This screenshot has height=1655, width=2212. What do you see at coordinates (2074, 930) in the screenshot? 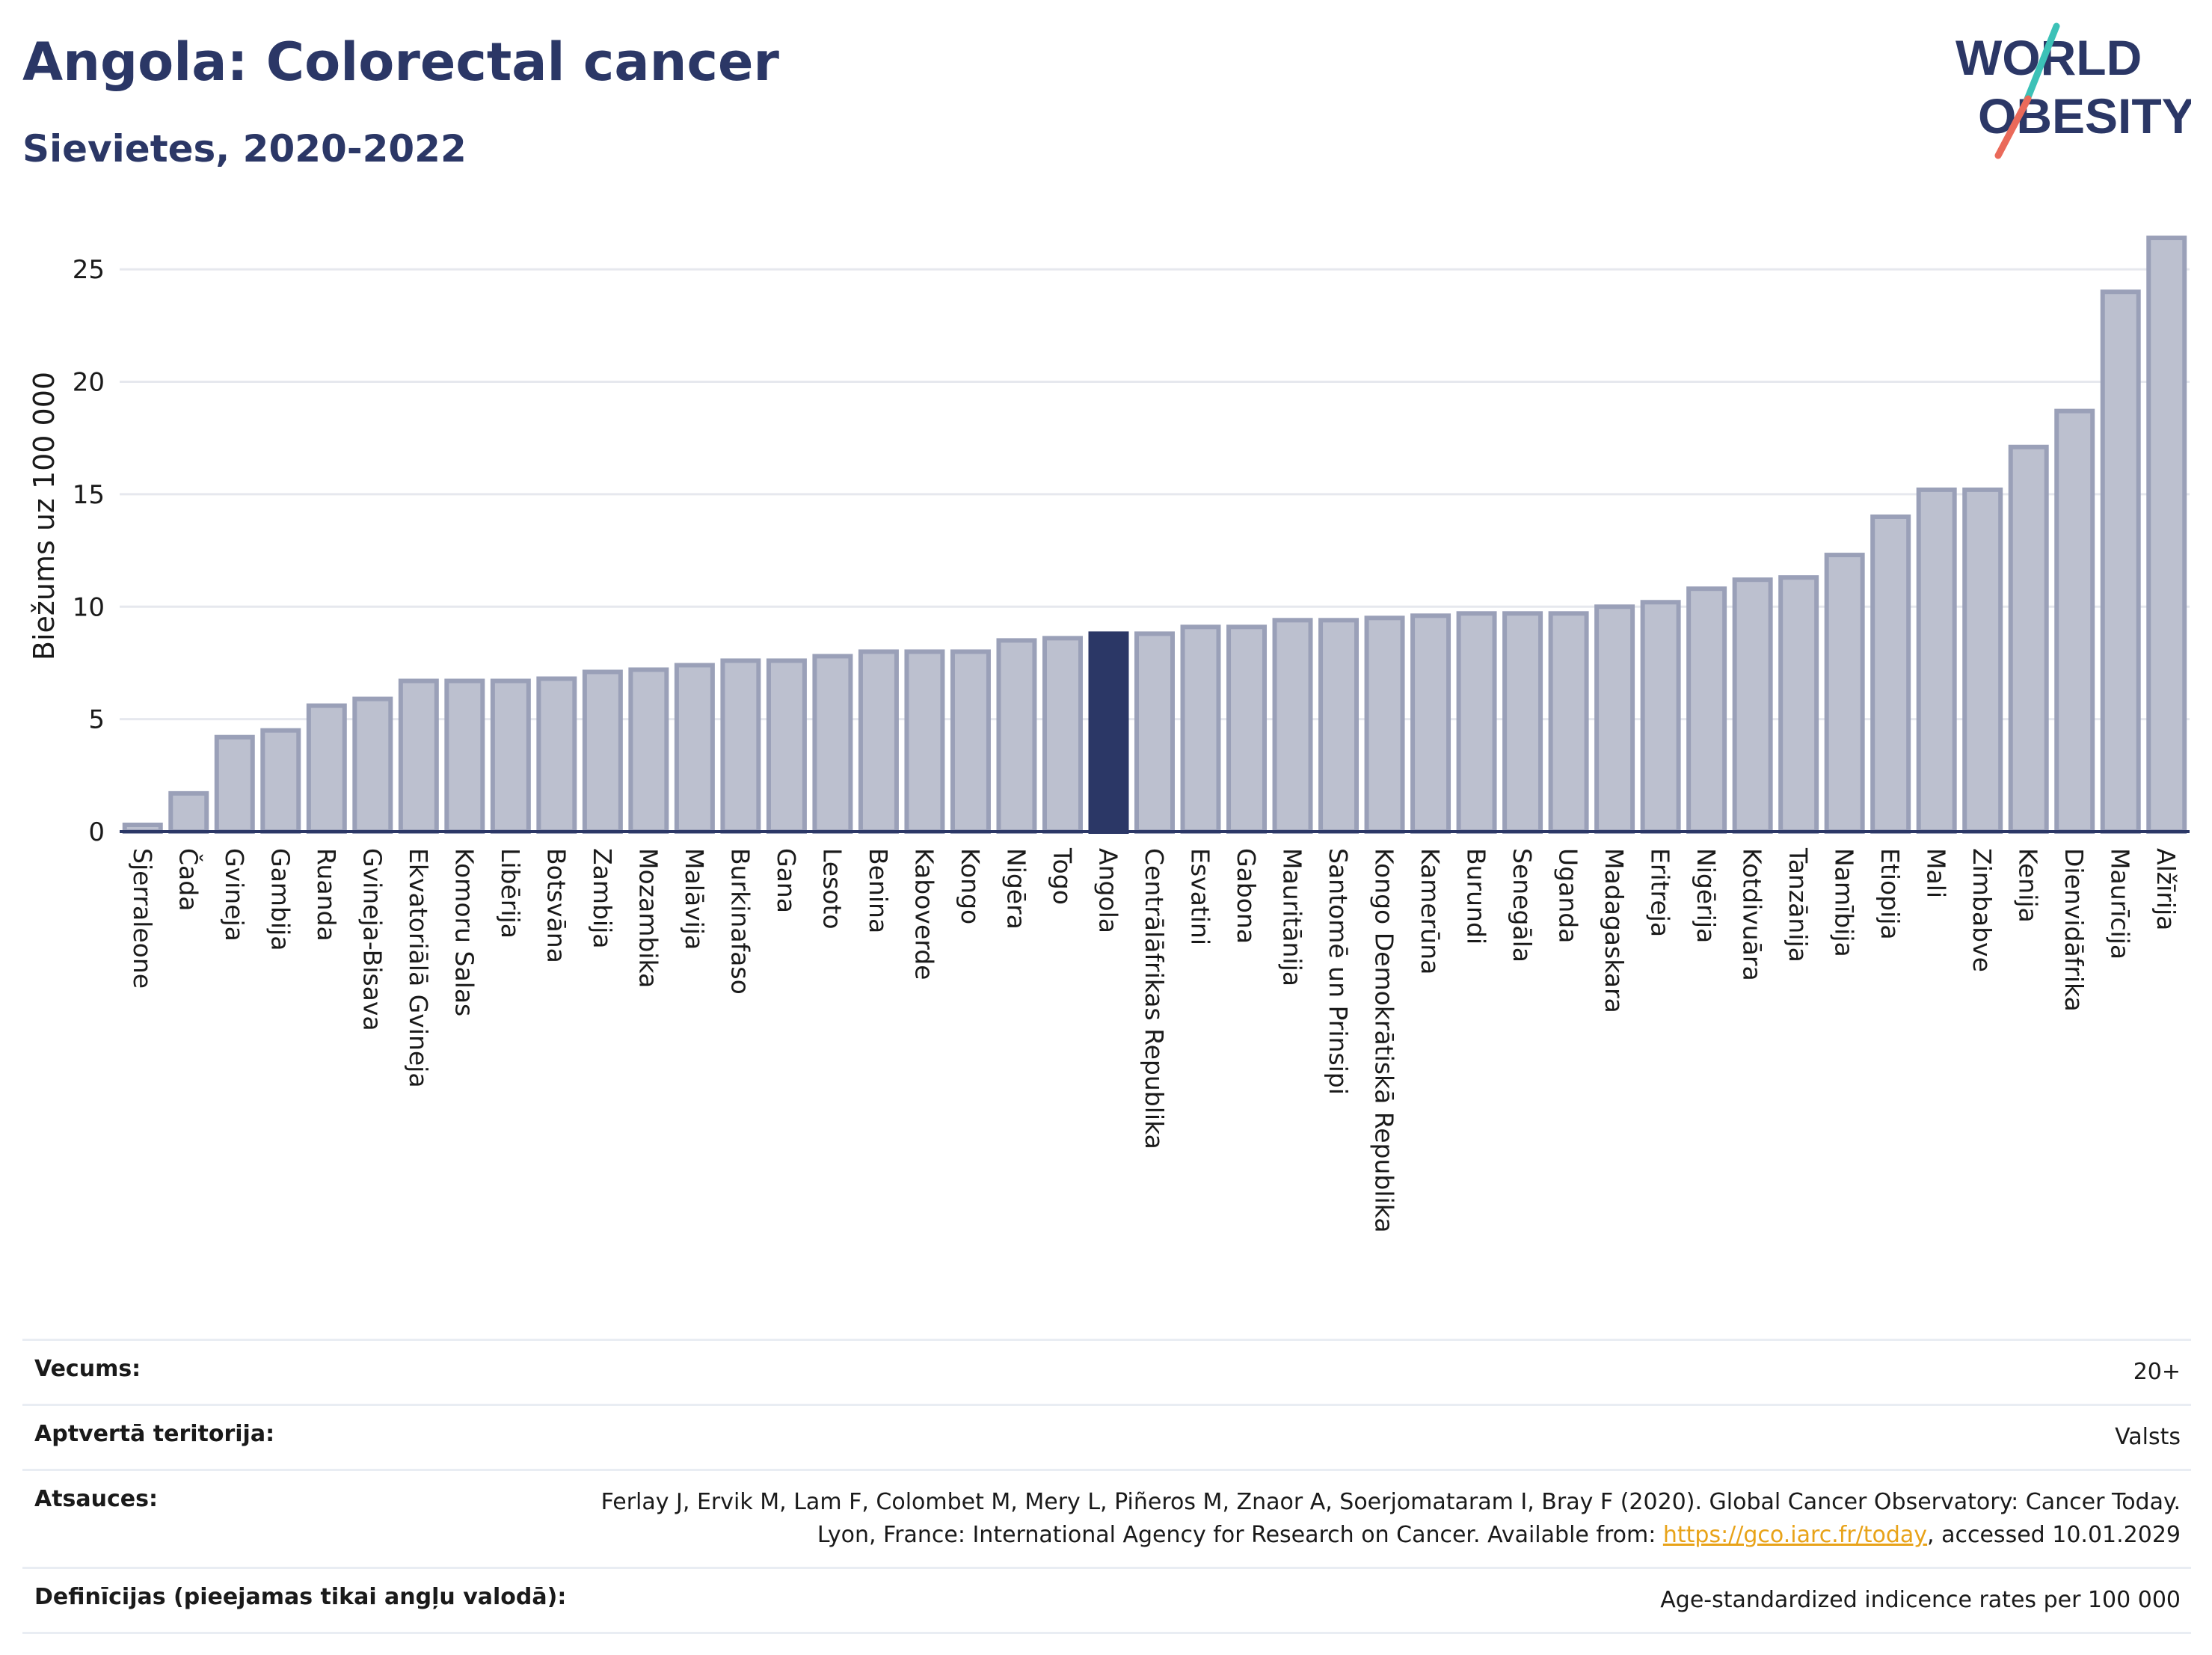
I see `x-tick-label: Dienvidāfrika` at bounding box center [2074, 930].